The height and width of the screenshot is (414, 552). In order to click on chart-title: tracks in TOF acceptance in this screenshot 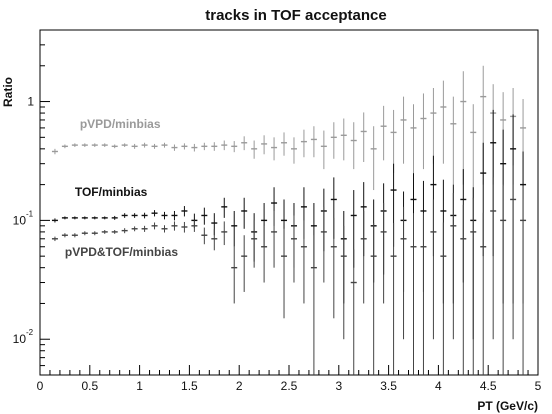, I will do `click(295, 15)`.